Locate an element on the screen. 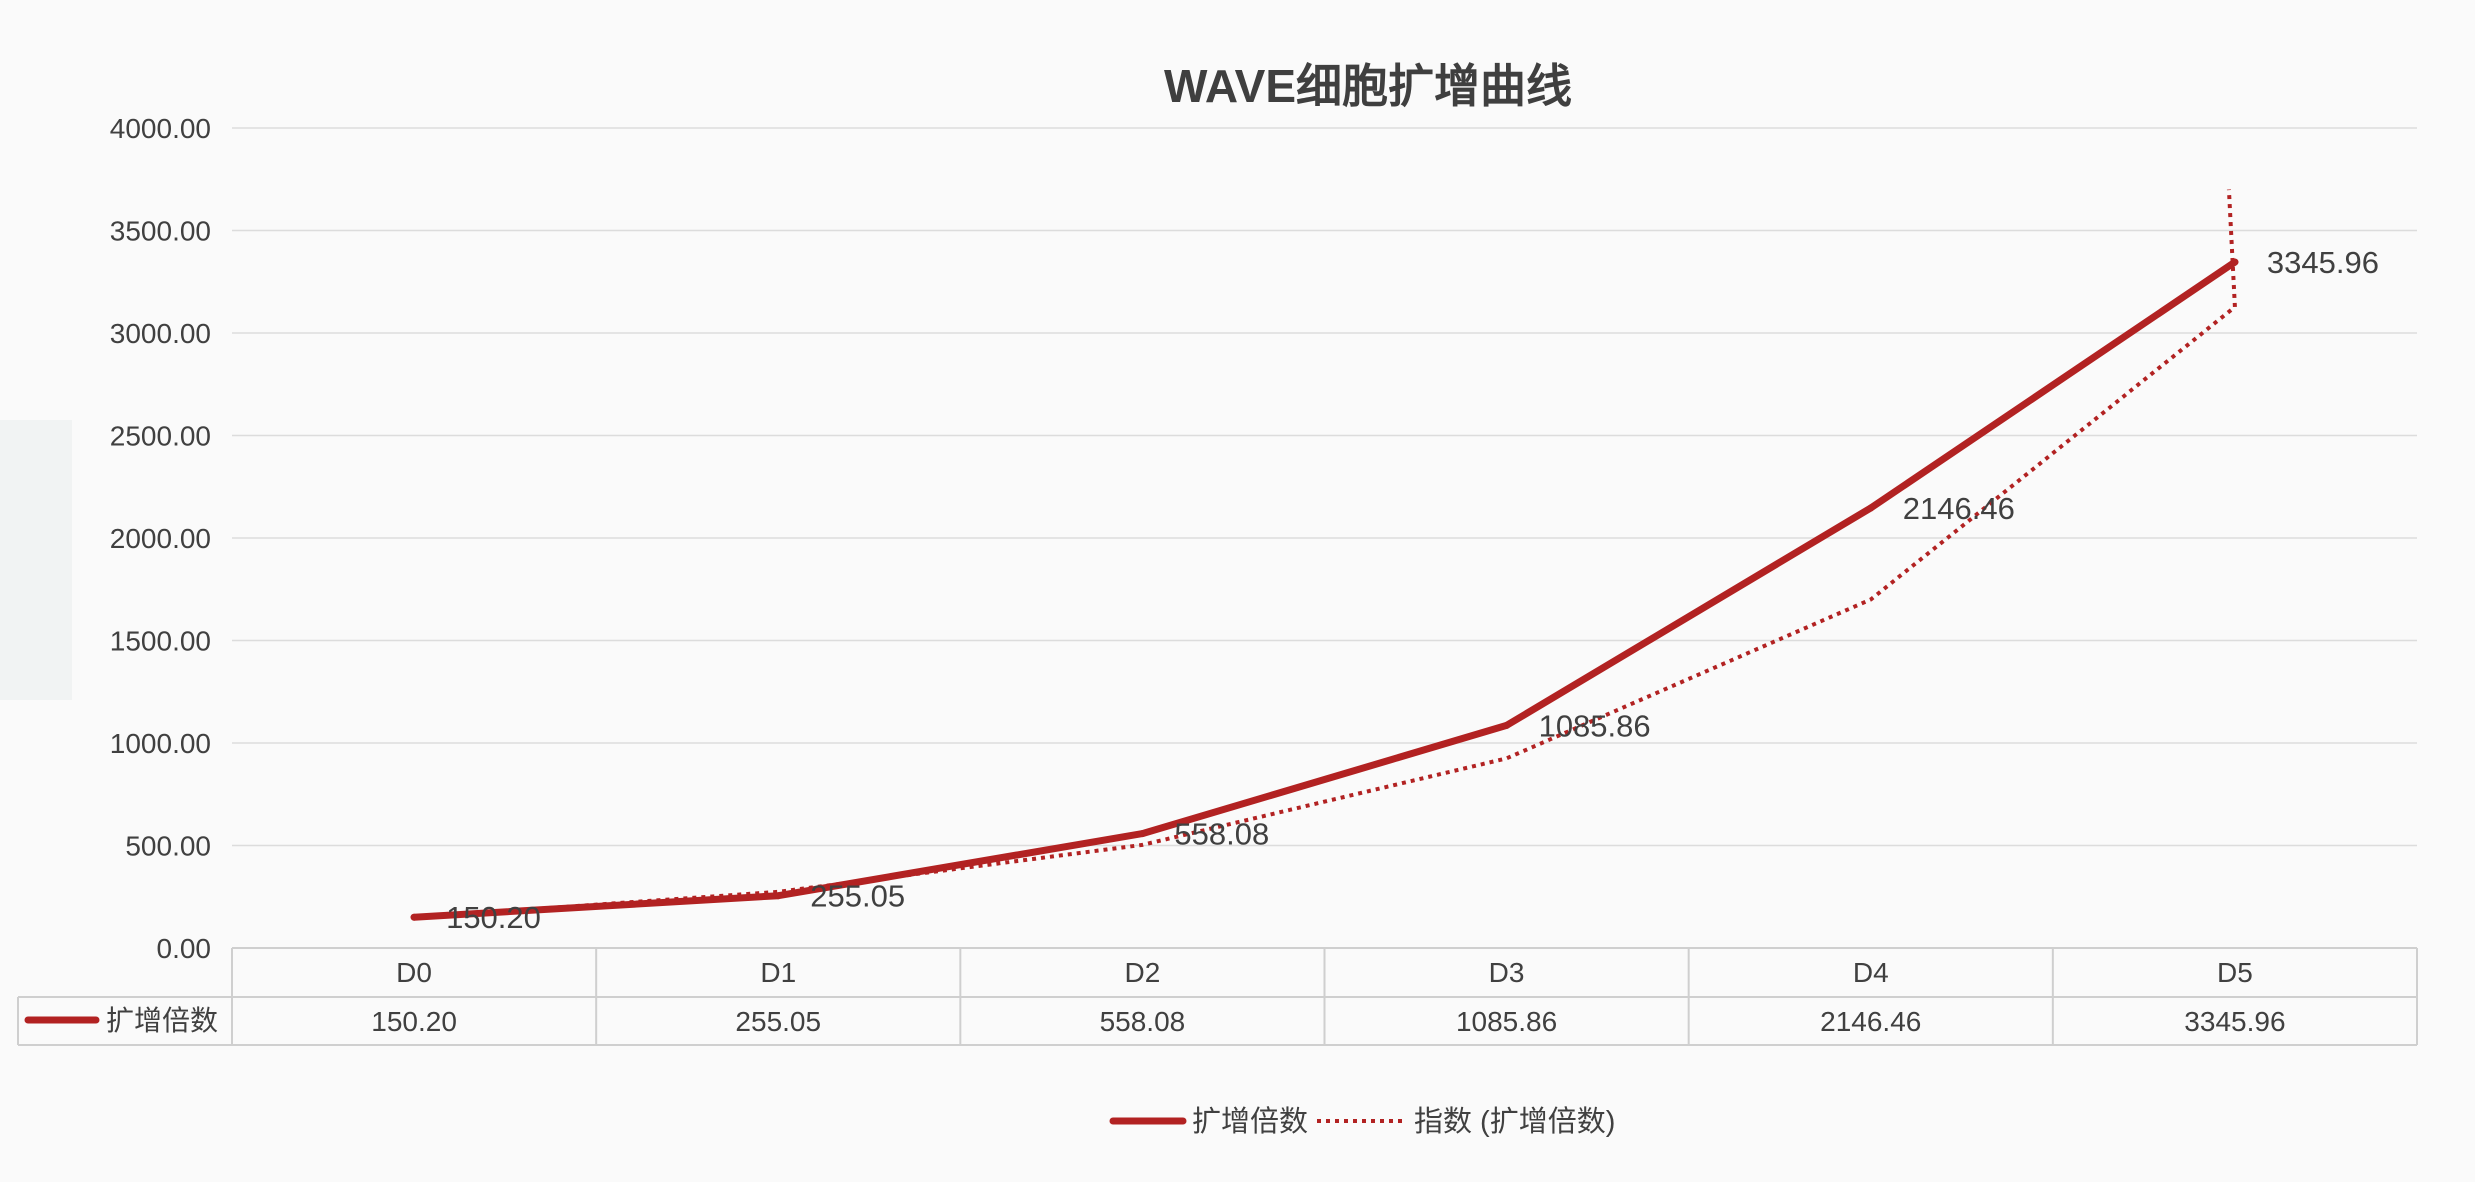 Image resolution: width=2475 pixels, height=1182 pixels. data-label: 150.20 is located at coordinates (493, 917).